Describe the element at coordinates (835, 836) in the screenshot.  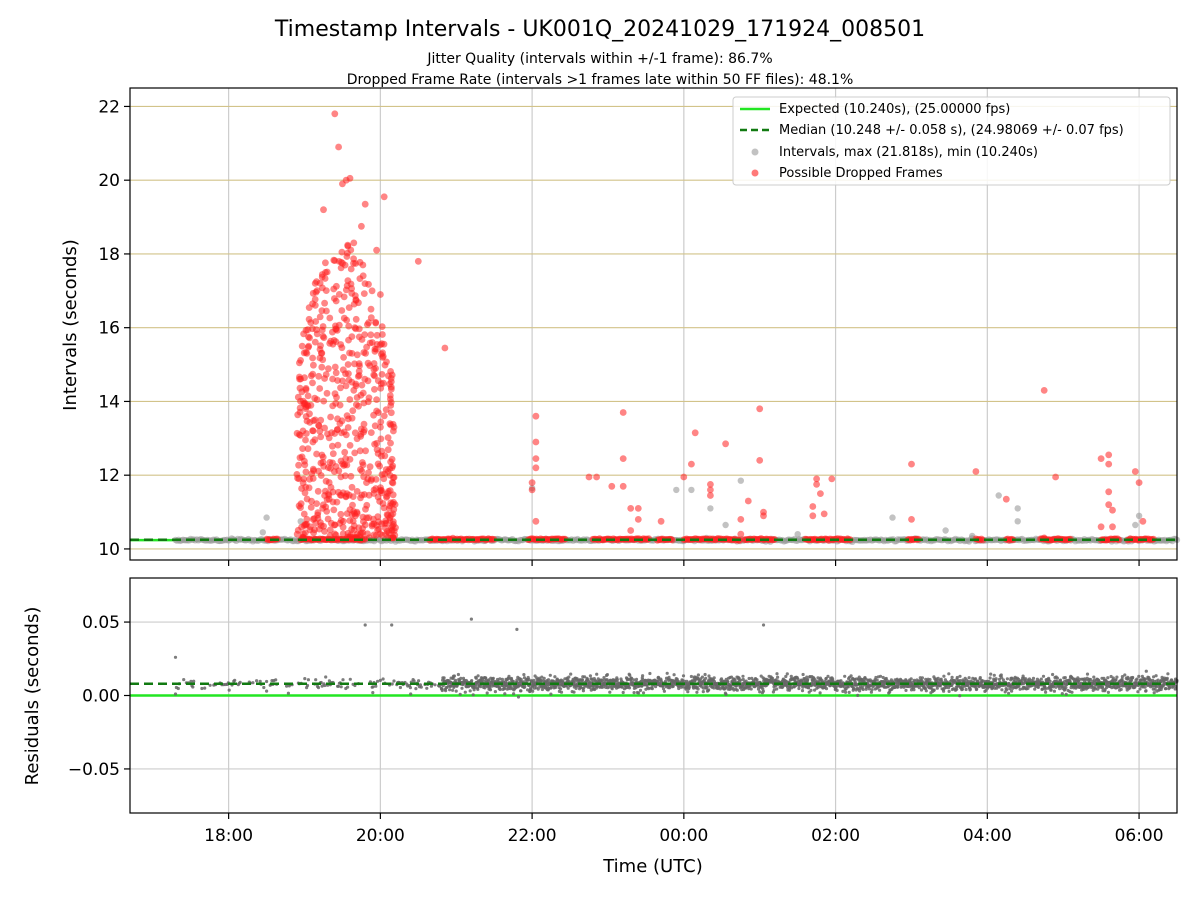
I see `x-tick-label: 02:00` at that location.